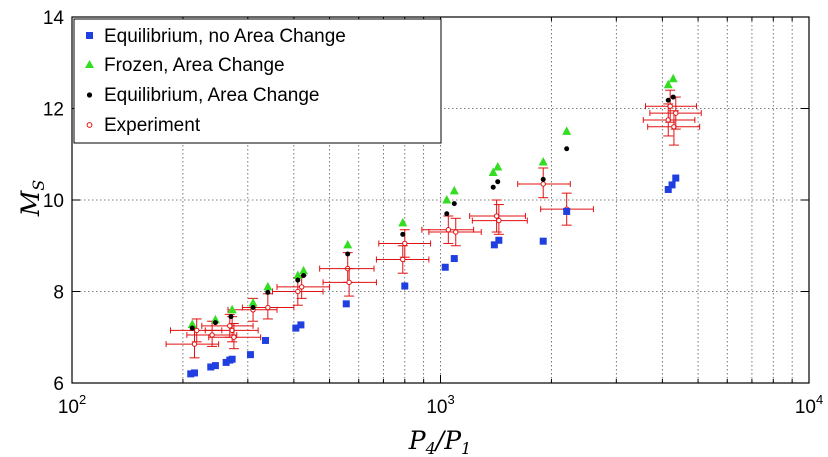  Describe the element at coordinates (82, 399) in the screenshot. I see `x-tick-label-exponent: 2` at that location.